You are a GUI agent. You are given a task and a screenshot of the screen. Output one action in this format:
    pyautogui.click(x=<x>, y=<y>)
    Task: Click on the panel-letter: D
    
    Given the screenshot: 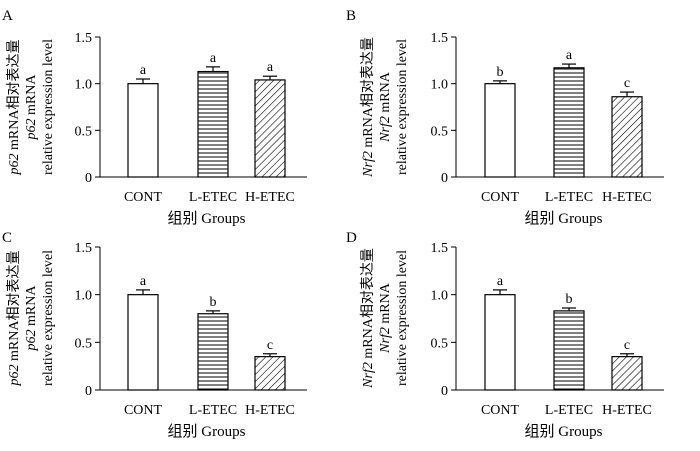 What is the action you would take?
    pyautogui.click(x=351, y=238)
    